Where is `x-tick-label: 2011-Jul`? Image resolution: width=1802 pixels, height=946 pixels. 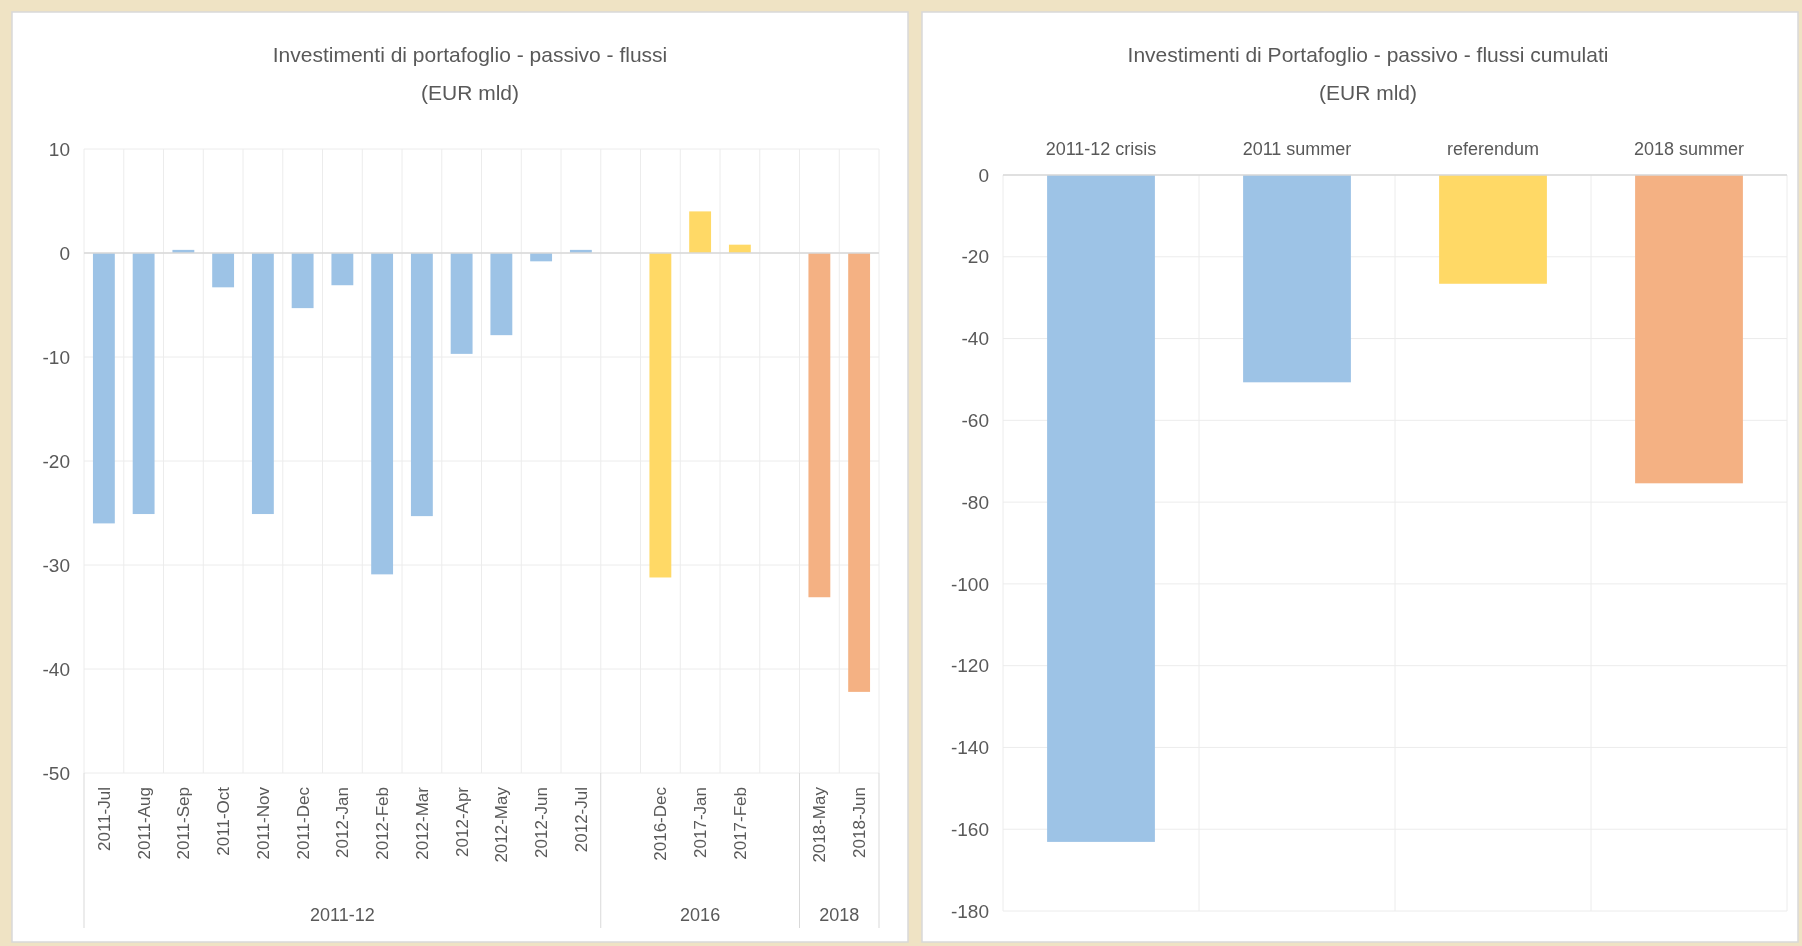 x-tick-label: 2011-Jul is located at coordinates (104, 819).